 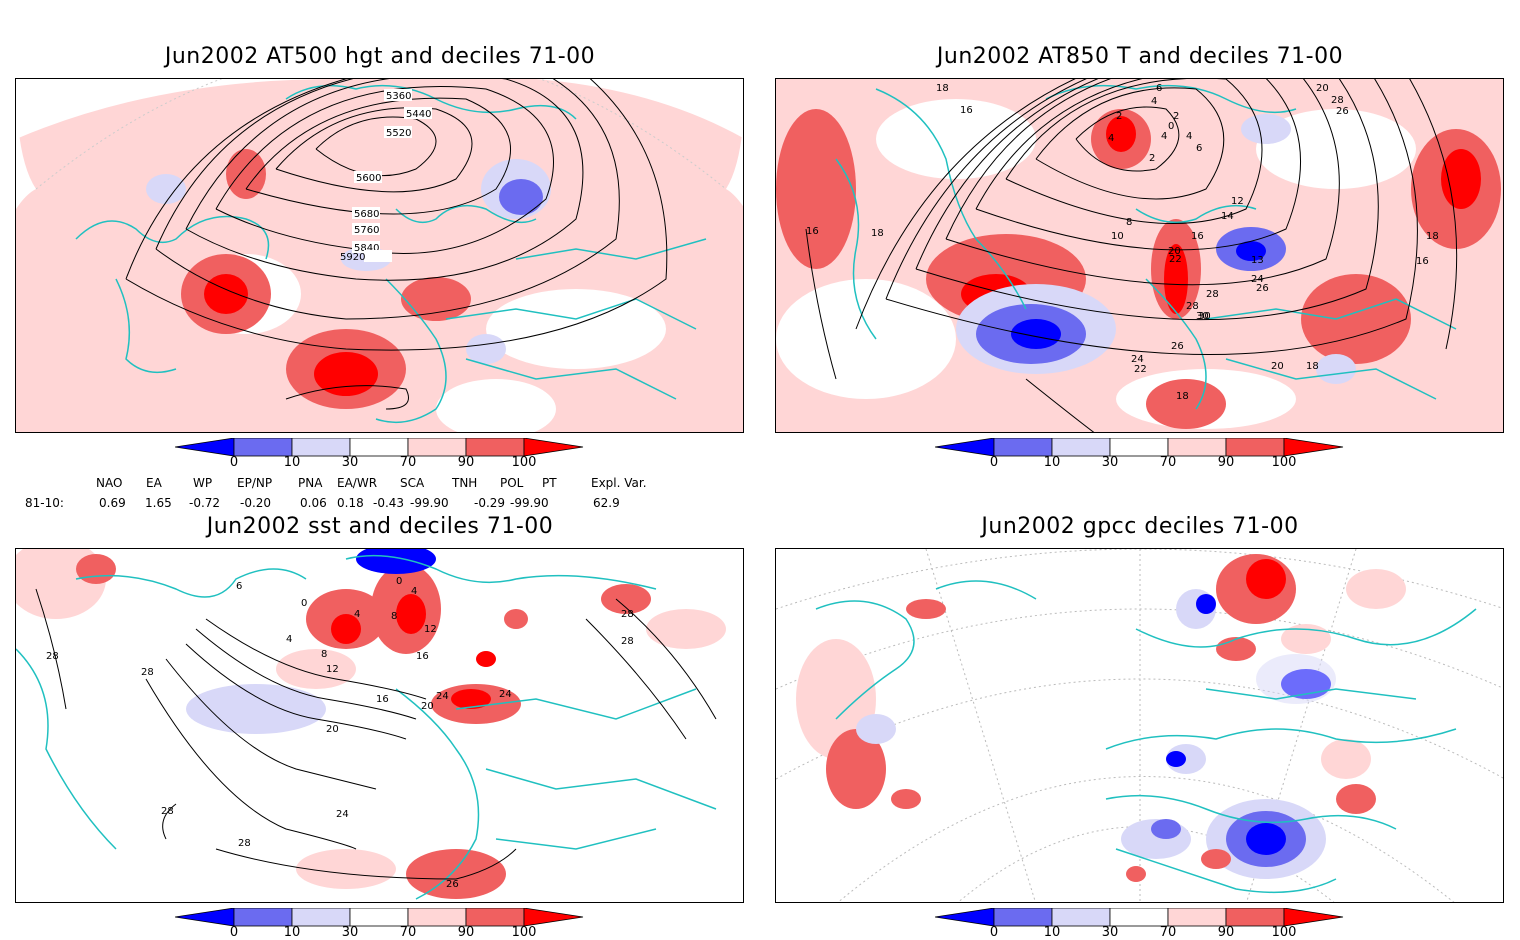 What do you see at coordinates (380, 56) in the screenshot?
I see `panel-title-hgt500: Jun2002 AT500 hgt and deciles 71-00` at bounding box center [380, 56].